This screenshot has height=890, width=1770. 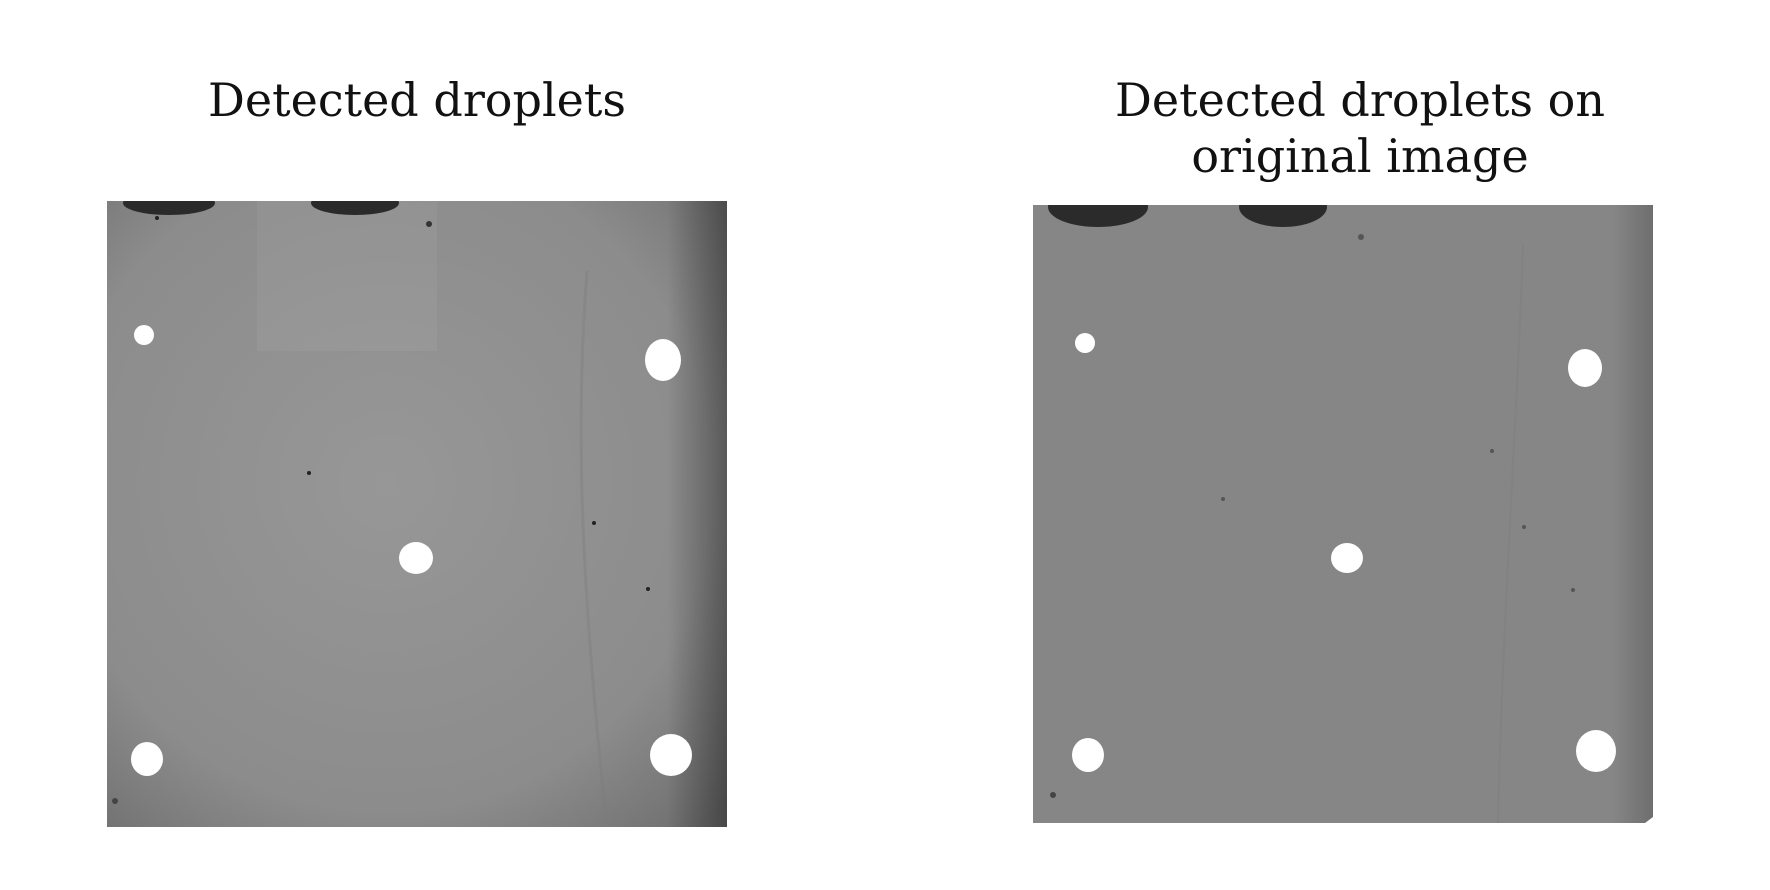 What do you see at coordinates (347, 276) in the screenshot?
I see `light-region` at bounding box center [347, 276].